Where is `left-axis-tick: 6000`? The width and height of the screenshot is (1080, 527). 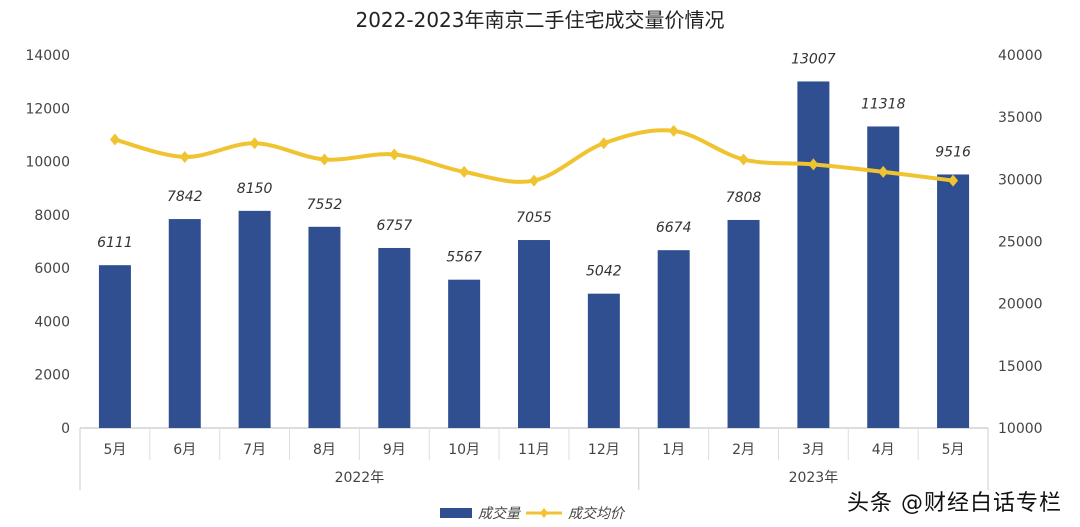
left-axis-tick: 6000 is located at coordinates (52, 269).